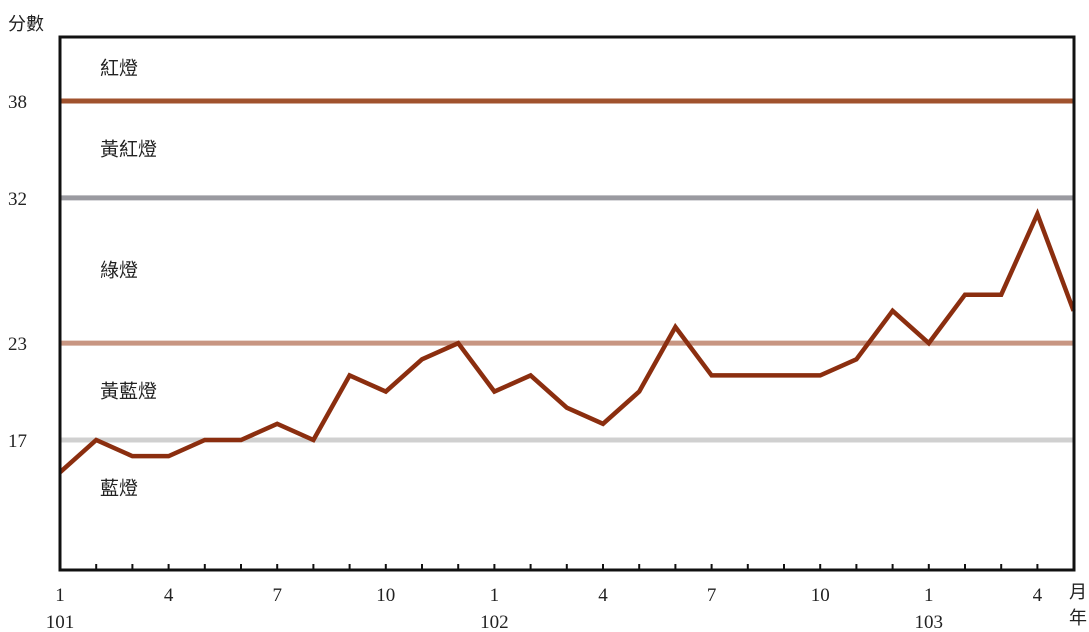 Image resolution: width=1089 pixels, height=632 pixels. Describe the element at coordinates (494, 622) in the screenshot. I see `x-year-label: 102` at that location.